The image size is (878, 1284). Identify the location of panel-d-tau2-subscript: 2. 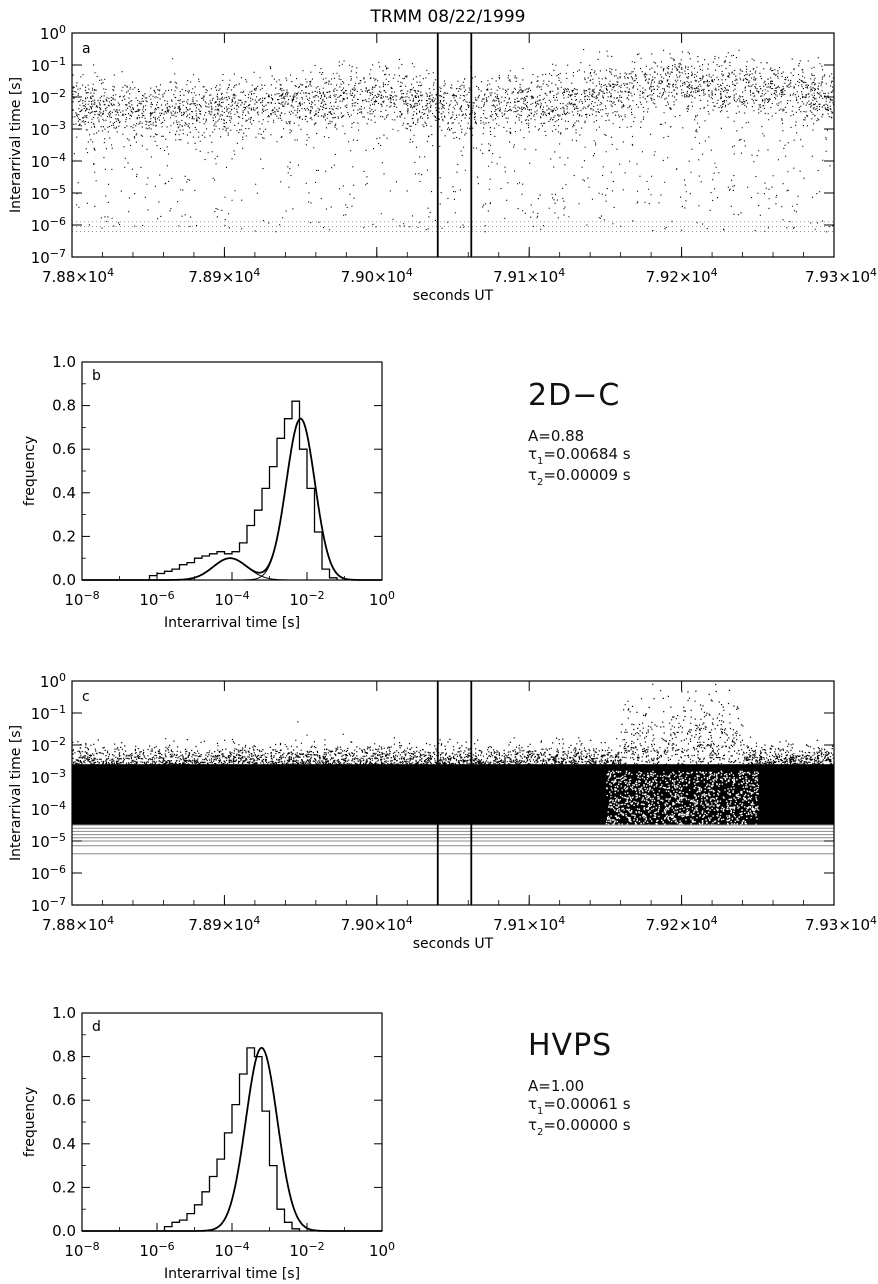
(540, 1132).